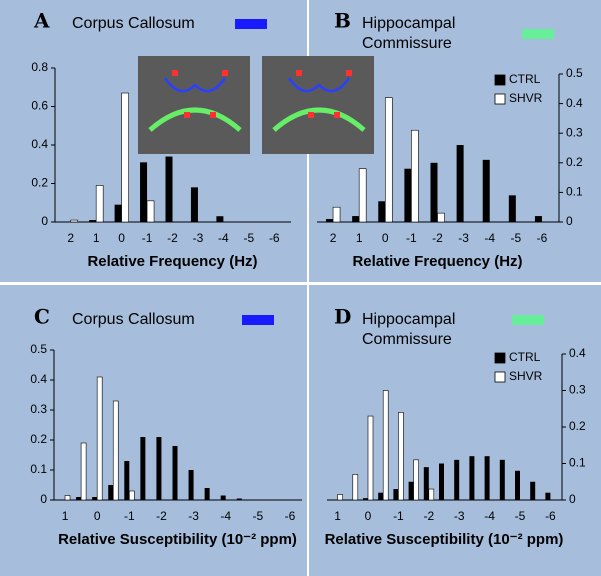 The height and width of the screenshot is (576, 601). I want to click on panel-title: Hippocampal, so click(408, 23).